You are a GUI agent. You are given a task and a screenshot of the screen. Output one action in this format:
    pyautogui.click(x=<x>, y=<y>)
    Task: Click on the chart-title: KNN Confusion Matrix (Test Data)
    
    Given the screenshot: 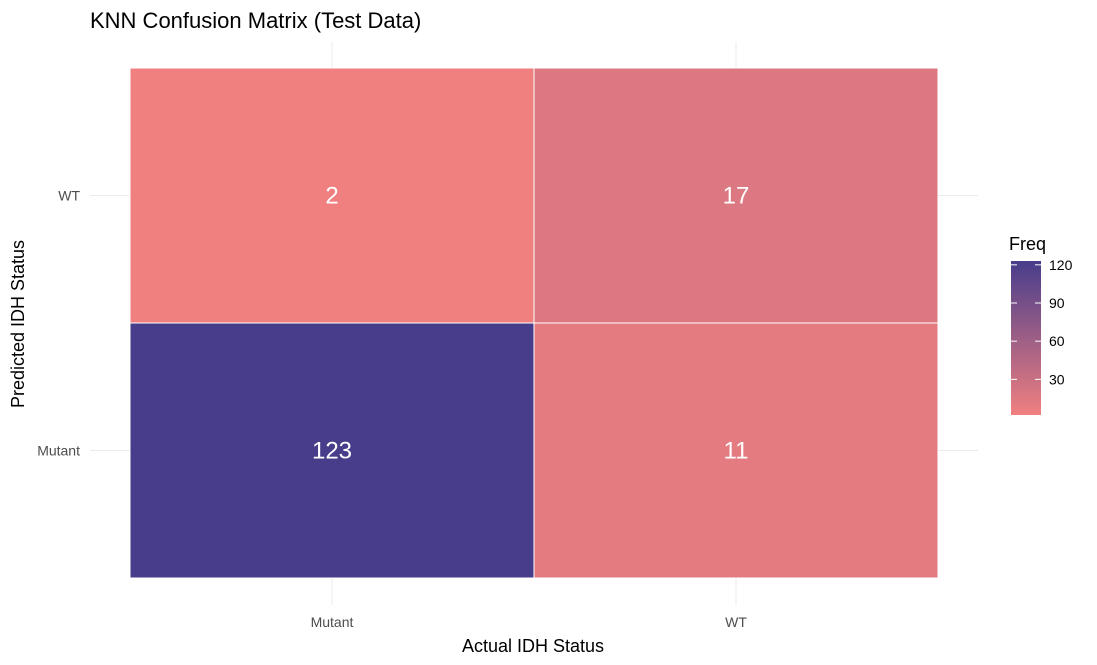 What is the action you would take?
    pyautogui.click(x=255, y=20)
    